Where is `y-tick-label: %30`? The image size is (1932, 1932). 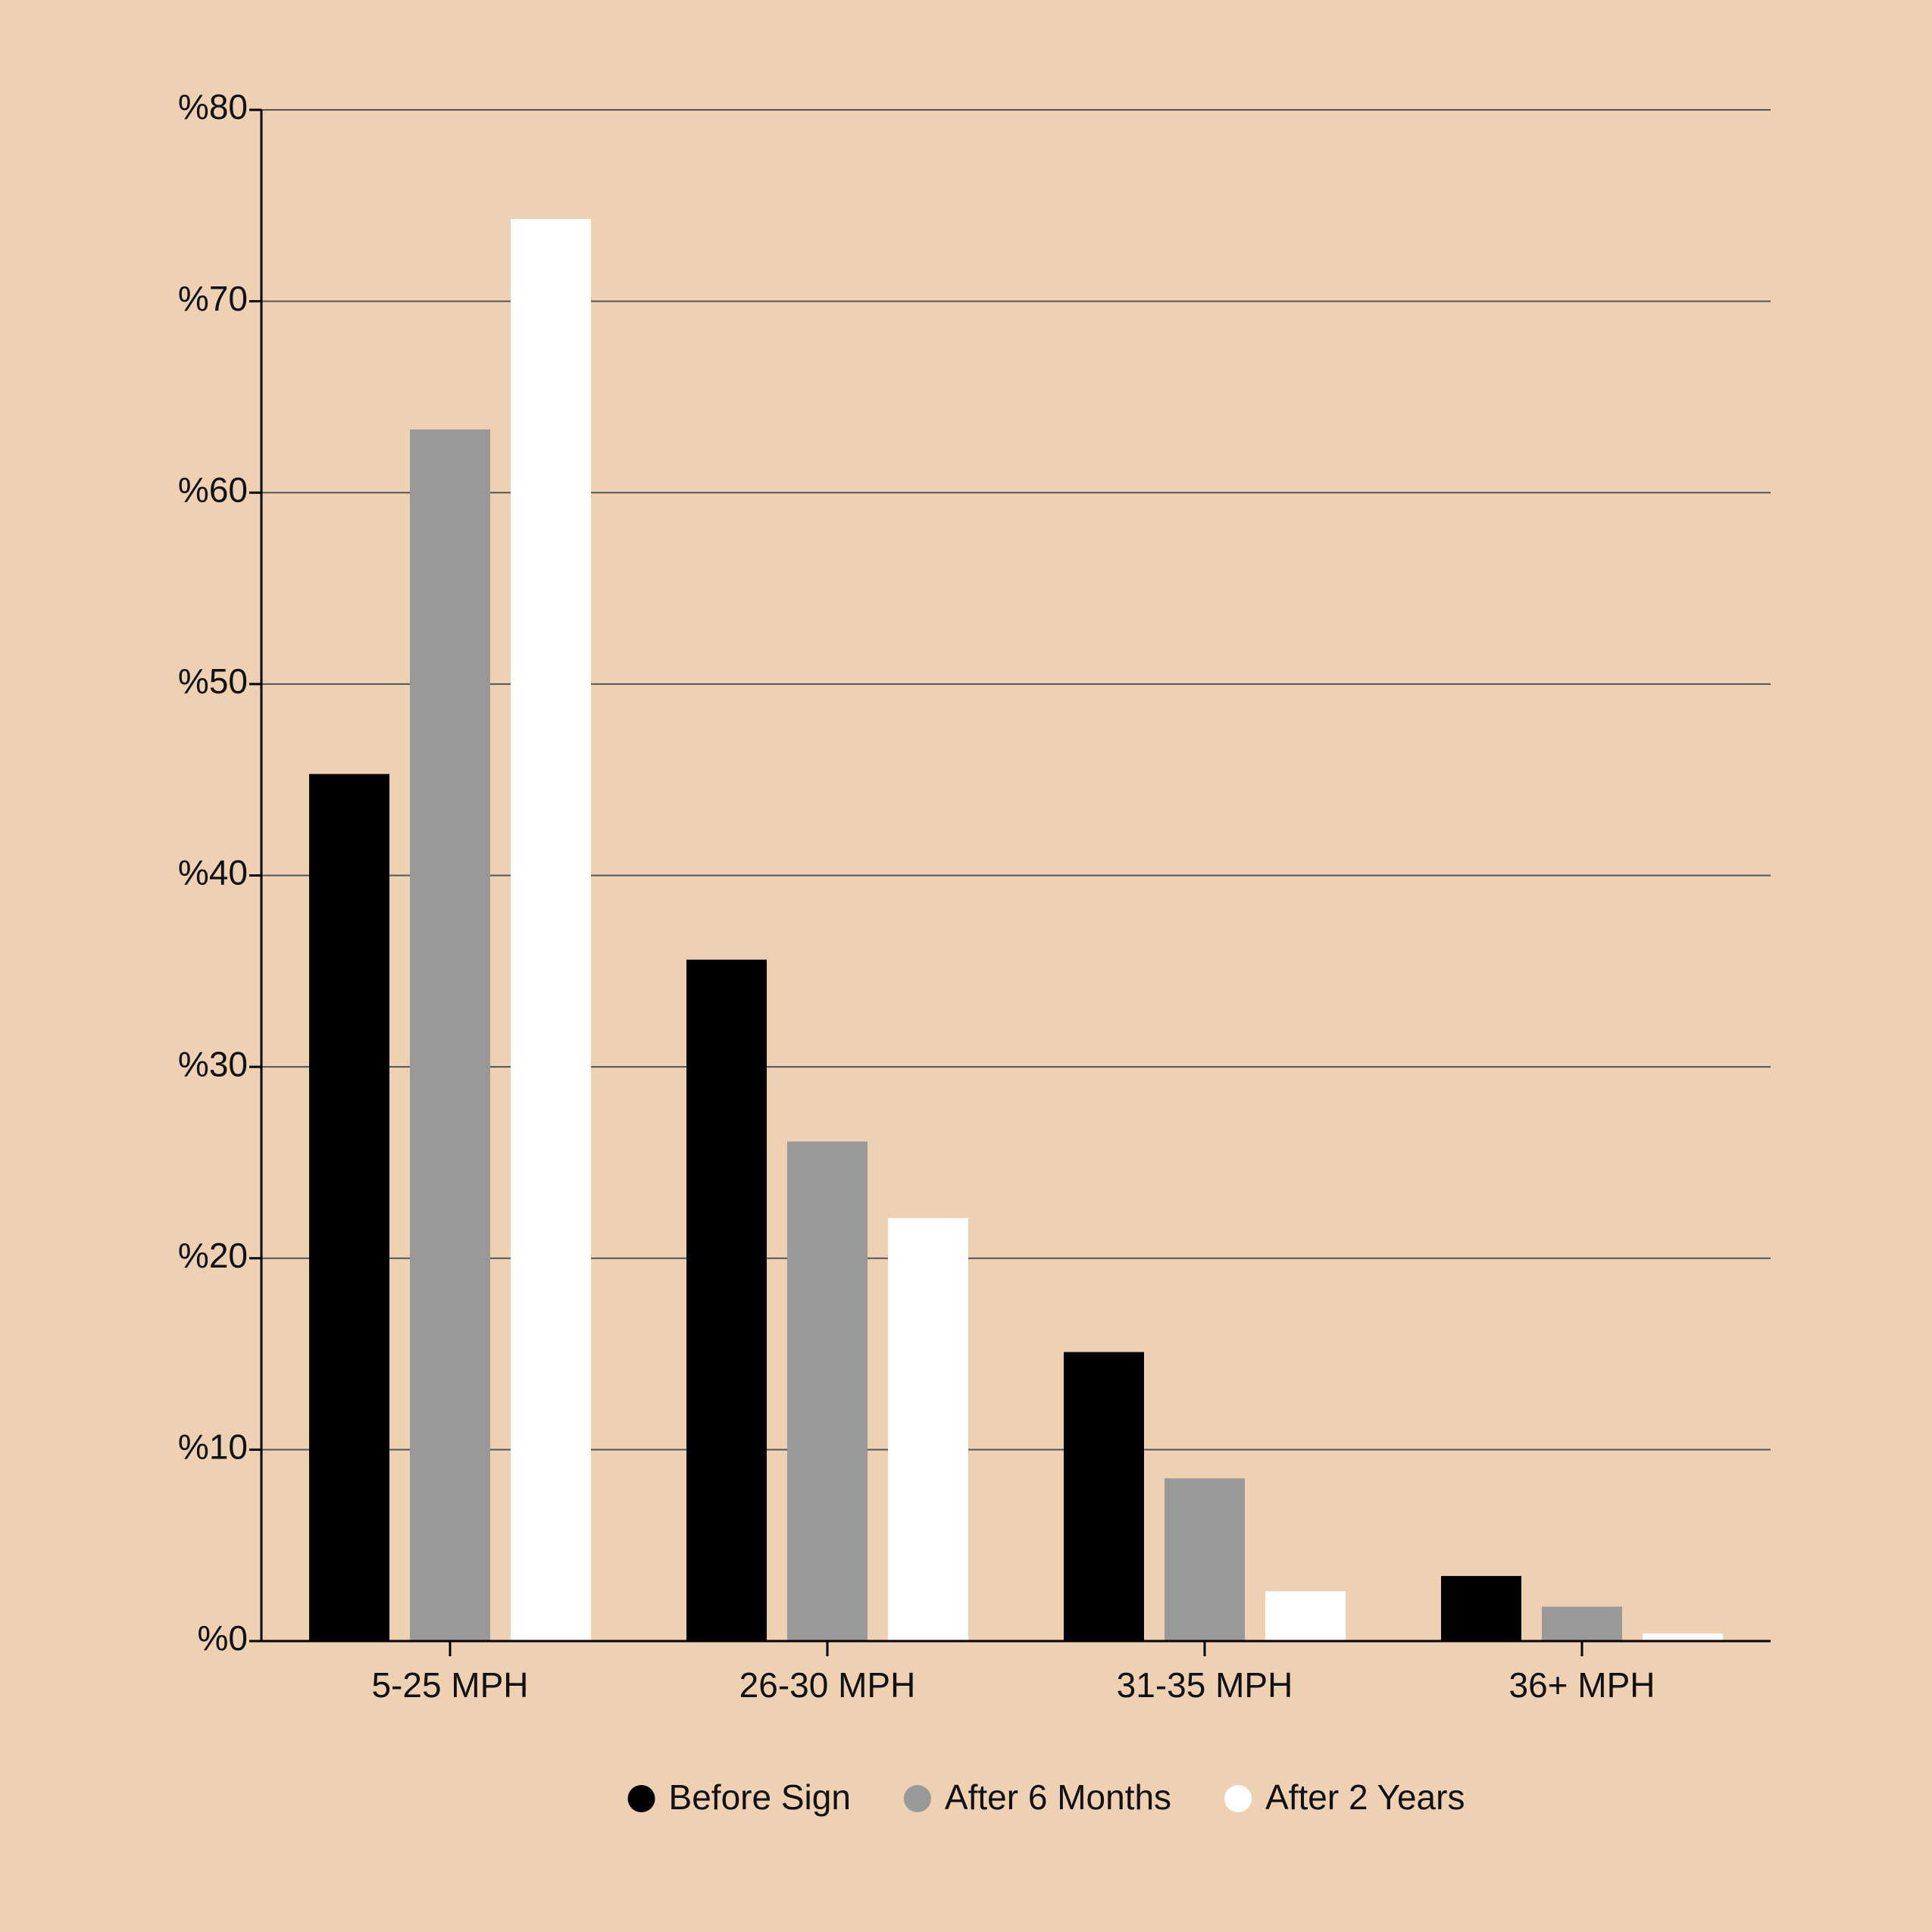
y-tick-label: %30 is located at coordinates (213, 1063).